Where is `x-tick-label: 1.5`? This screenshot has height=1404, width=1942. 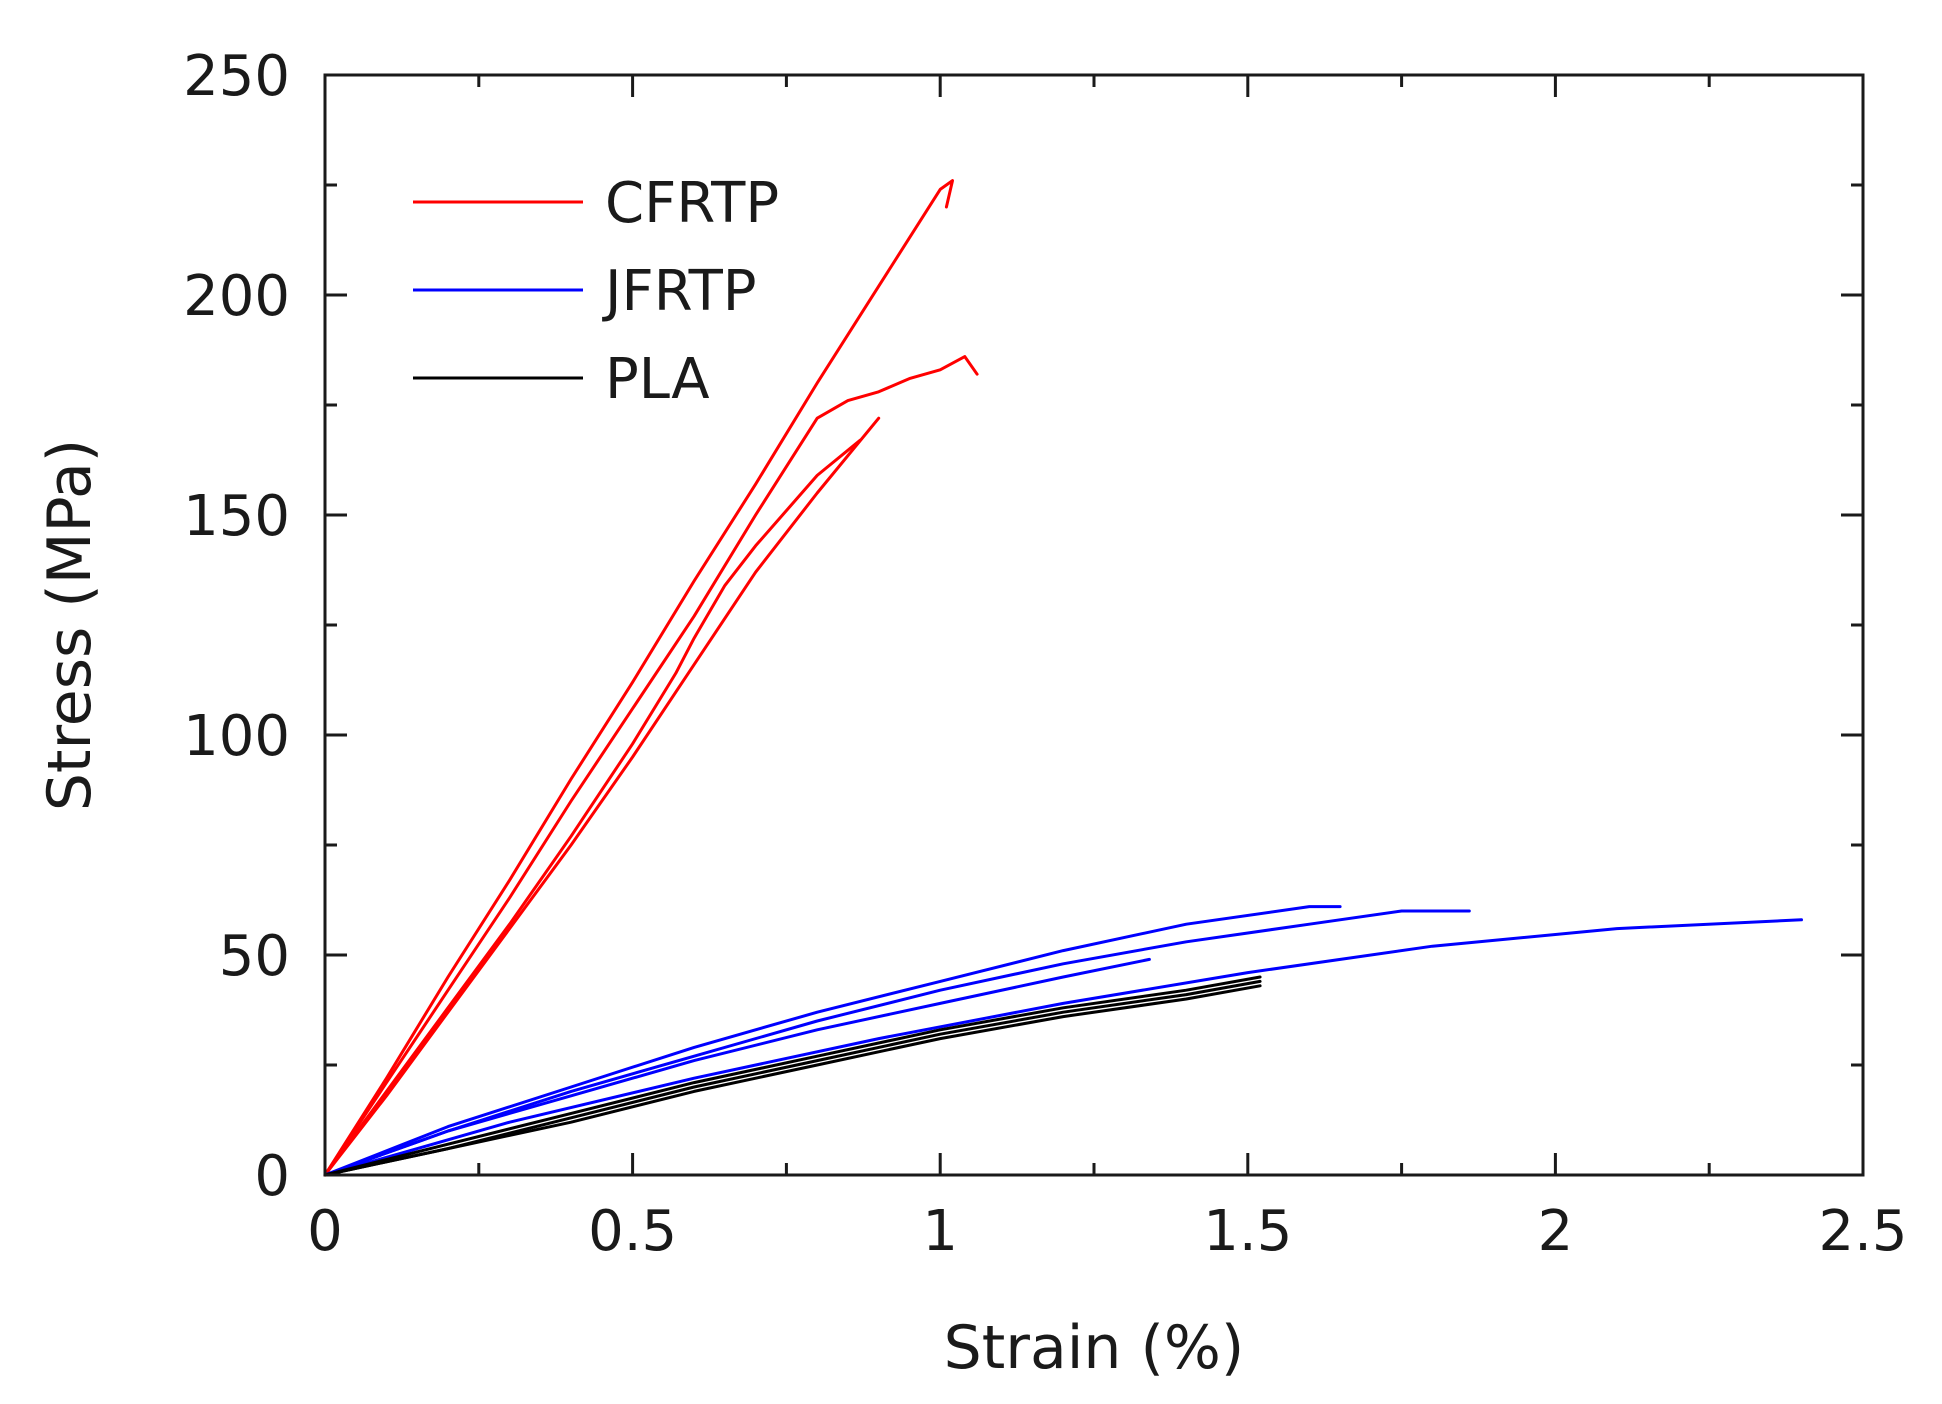
x-tick-label: 1.5 is located at coordinates (1247, 1231).